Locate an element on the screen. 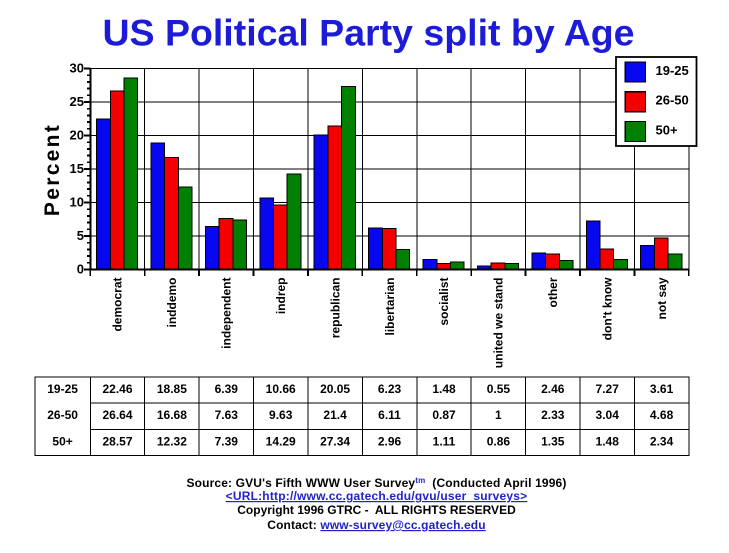 The height and width of the screenshot is (553, 729). svg-text: 9.63 is located at coordinates (281, 415).